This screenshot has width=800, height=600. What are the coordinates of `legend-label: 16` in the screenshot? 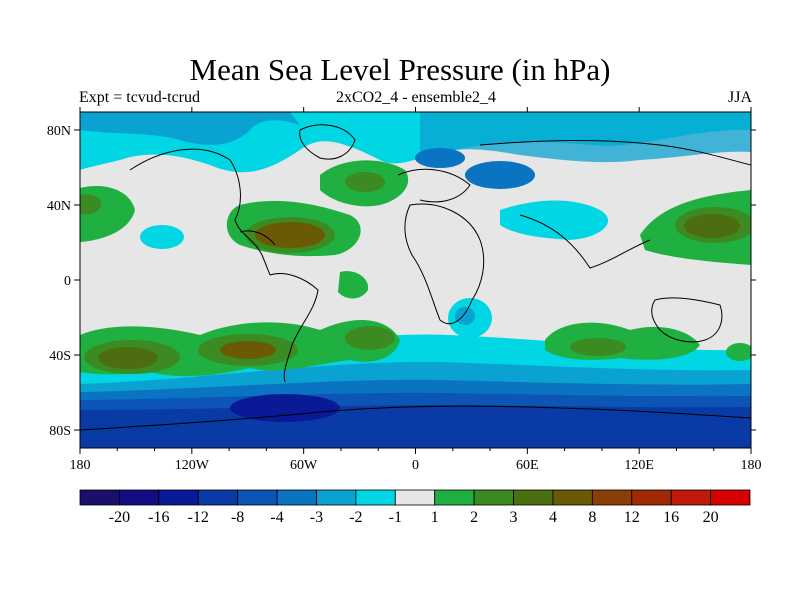 It's located at (671, 517).